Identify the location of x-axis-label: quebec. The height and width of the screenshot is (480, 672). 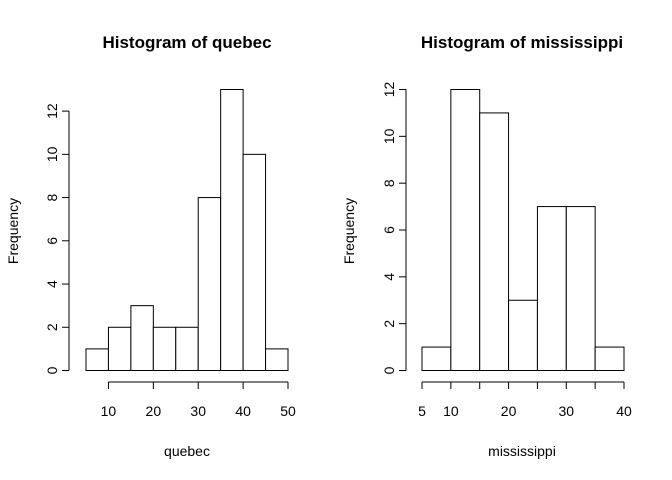
(187, 451).